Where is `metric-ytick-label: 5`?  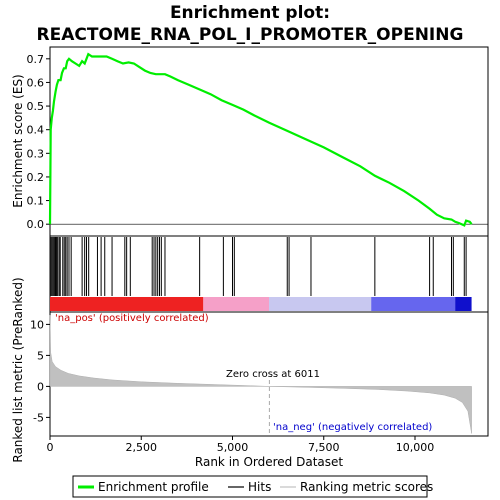 metric-ytick-label: 5 is located at coordinates (40, 355).